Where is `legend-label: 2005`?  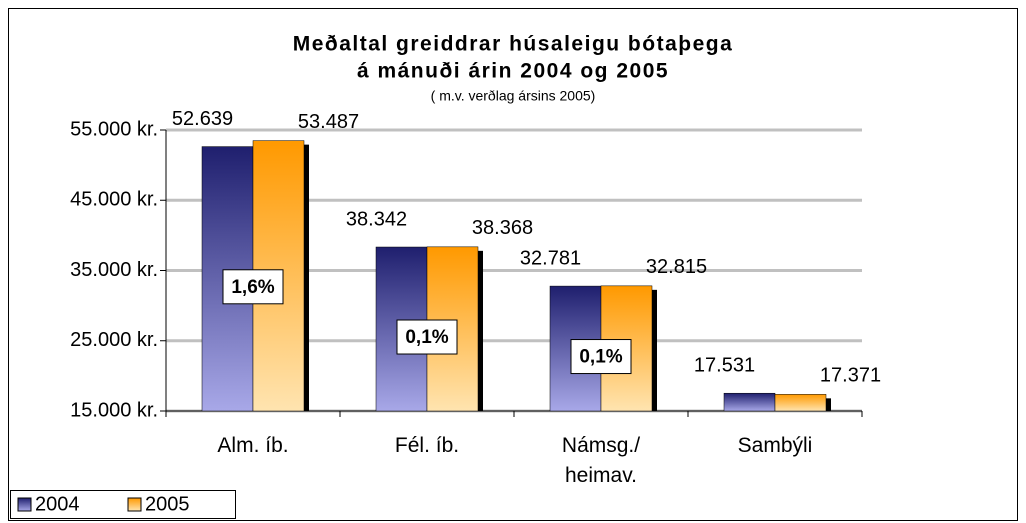 legend-label: 2005 is located at coordinates (167, 504).